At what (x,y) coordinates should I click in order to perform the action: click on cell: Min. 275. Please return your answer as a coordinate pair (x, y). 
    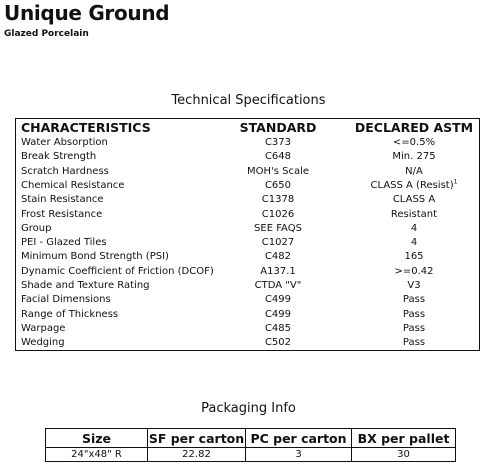
    Looking at the image, I should click on (414, 157).